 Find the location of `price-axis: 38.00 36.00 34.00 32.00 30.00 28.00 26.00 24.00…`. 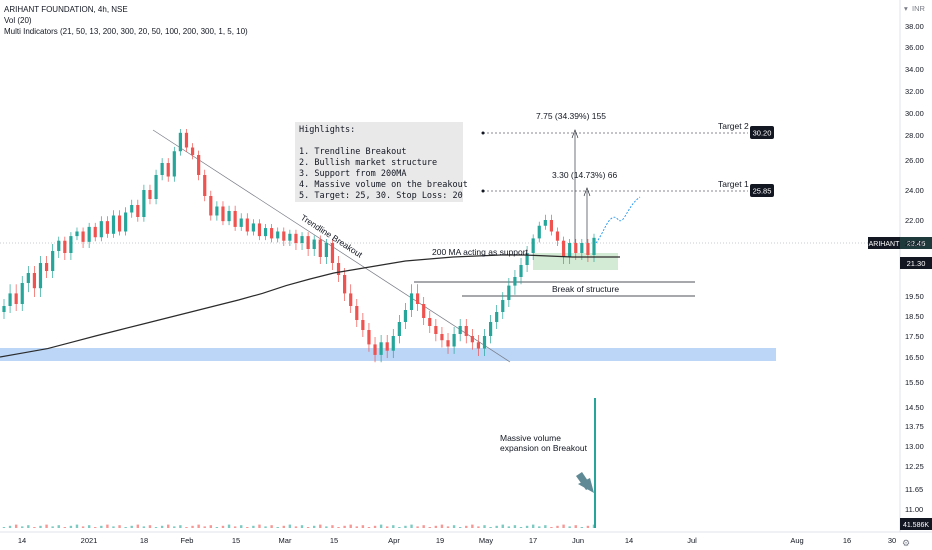

price-axis: 38.00 36.00 34.00 32.00 30.00 28.00 26.00 24.00… is located at coordinates (914, 268).